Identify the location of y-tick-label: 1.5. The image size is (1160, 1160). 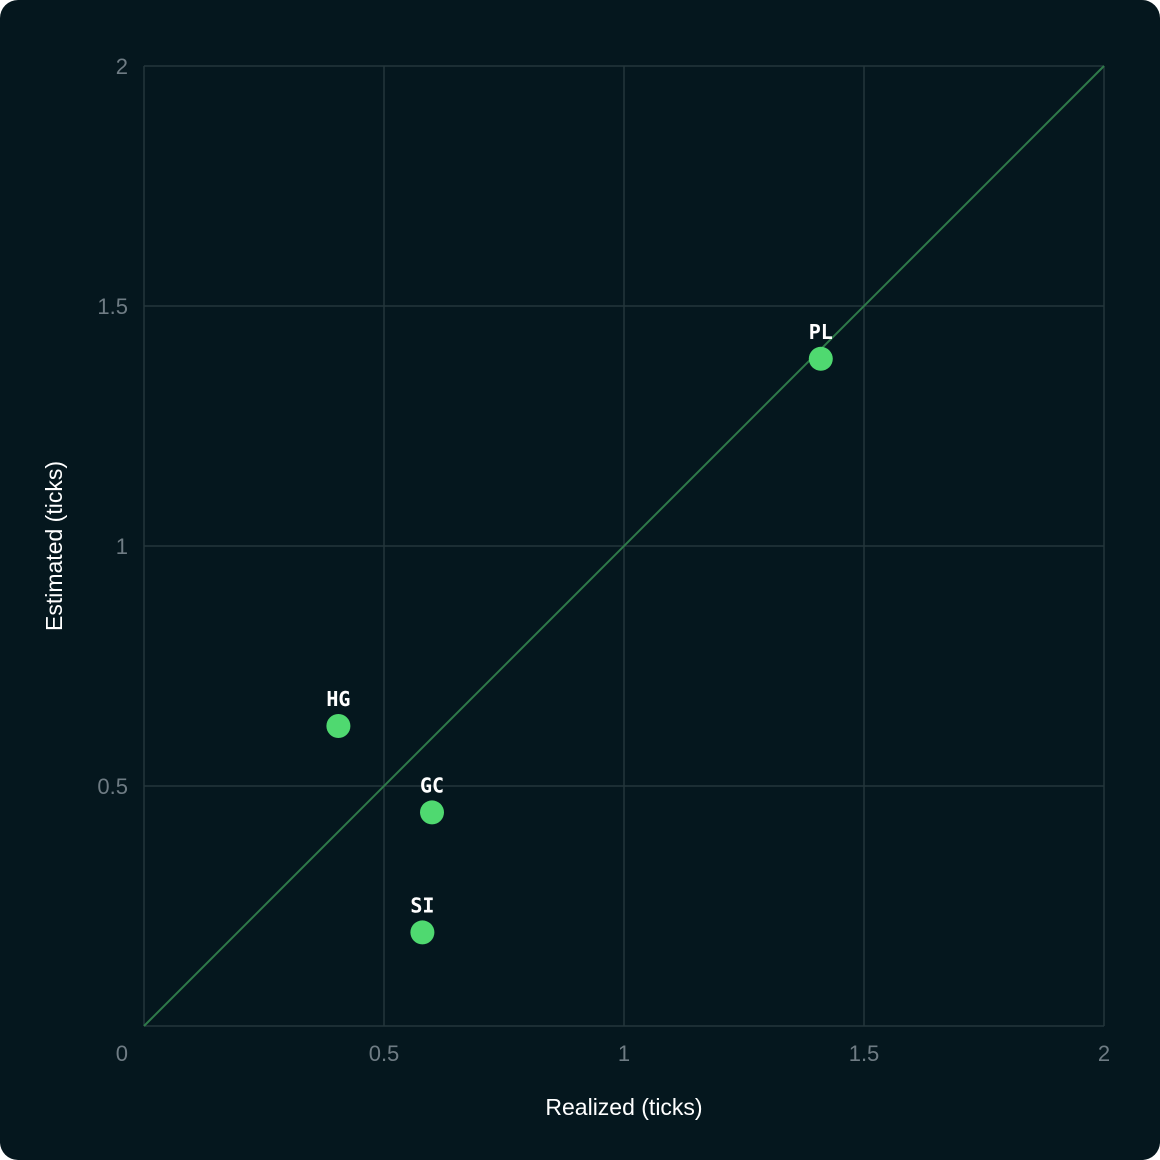
(112, 306).